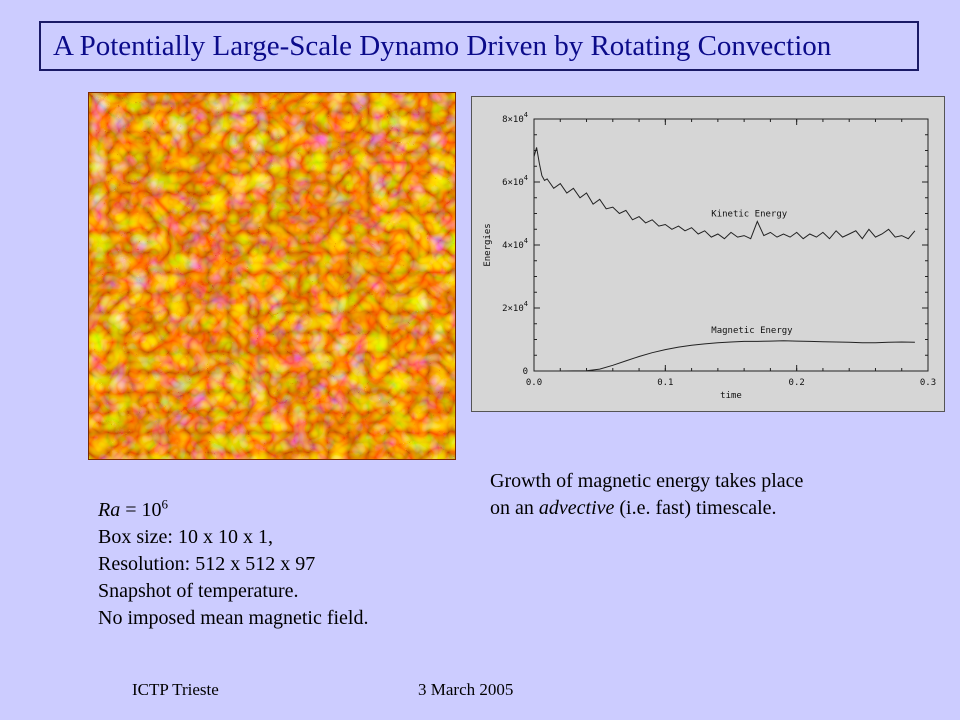  What do you see at coordinates (233, 618) in the screenshot?
I see `no-field-note: No imposed mean magnetic field.` at bounding box center [233, 618].